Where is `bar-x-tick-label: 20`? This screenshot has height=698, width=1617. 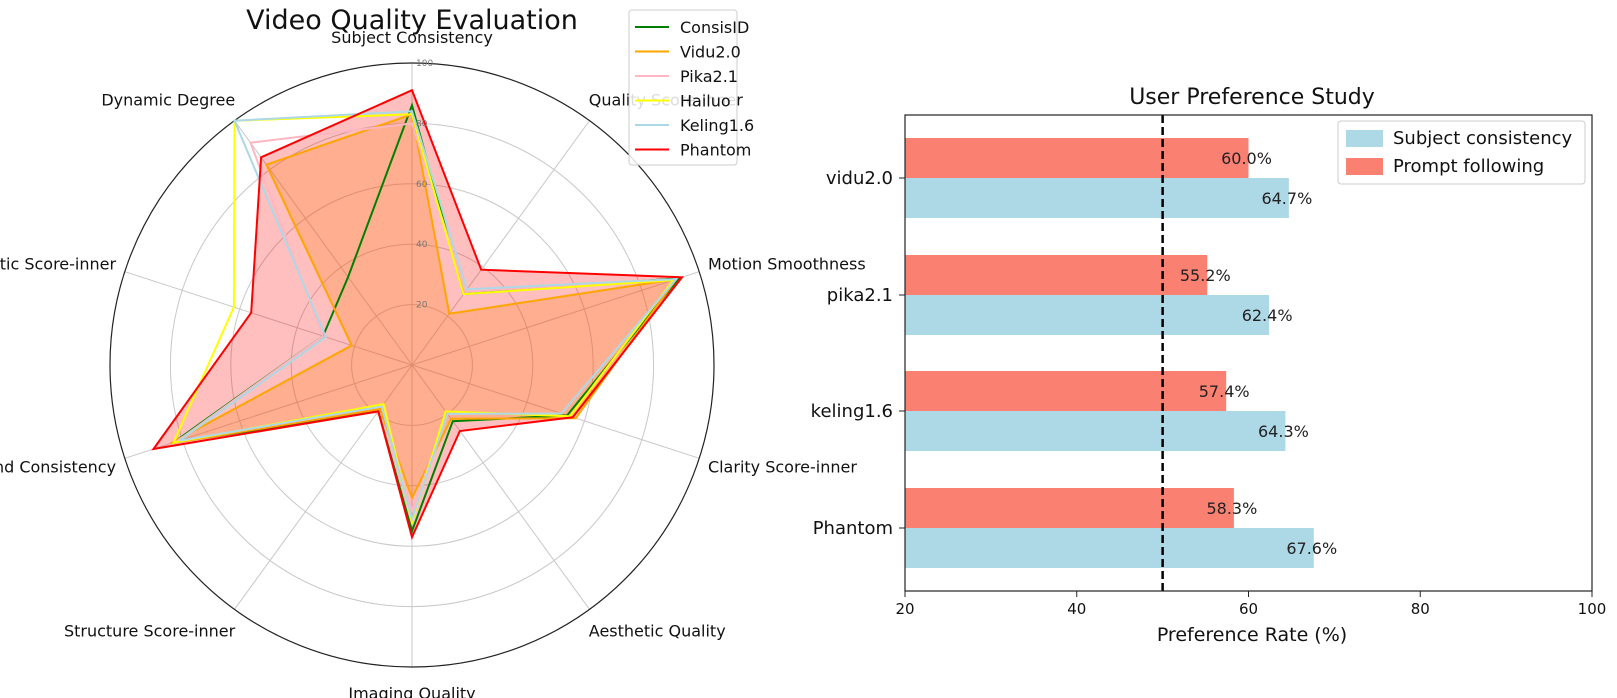 bar-x-tick-label: 20 is located at coordinates (904, 609).